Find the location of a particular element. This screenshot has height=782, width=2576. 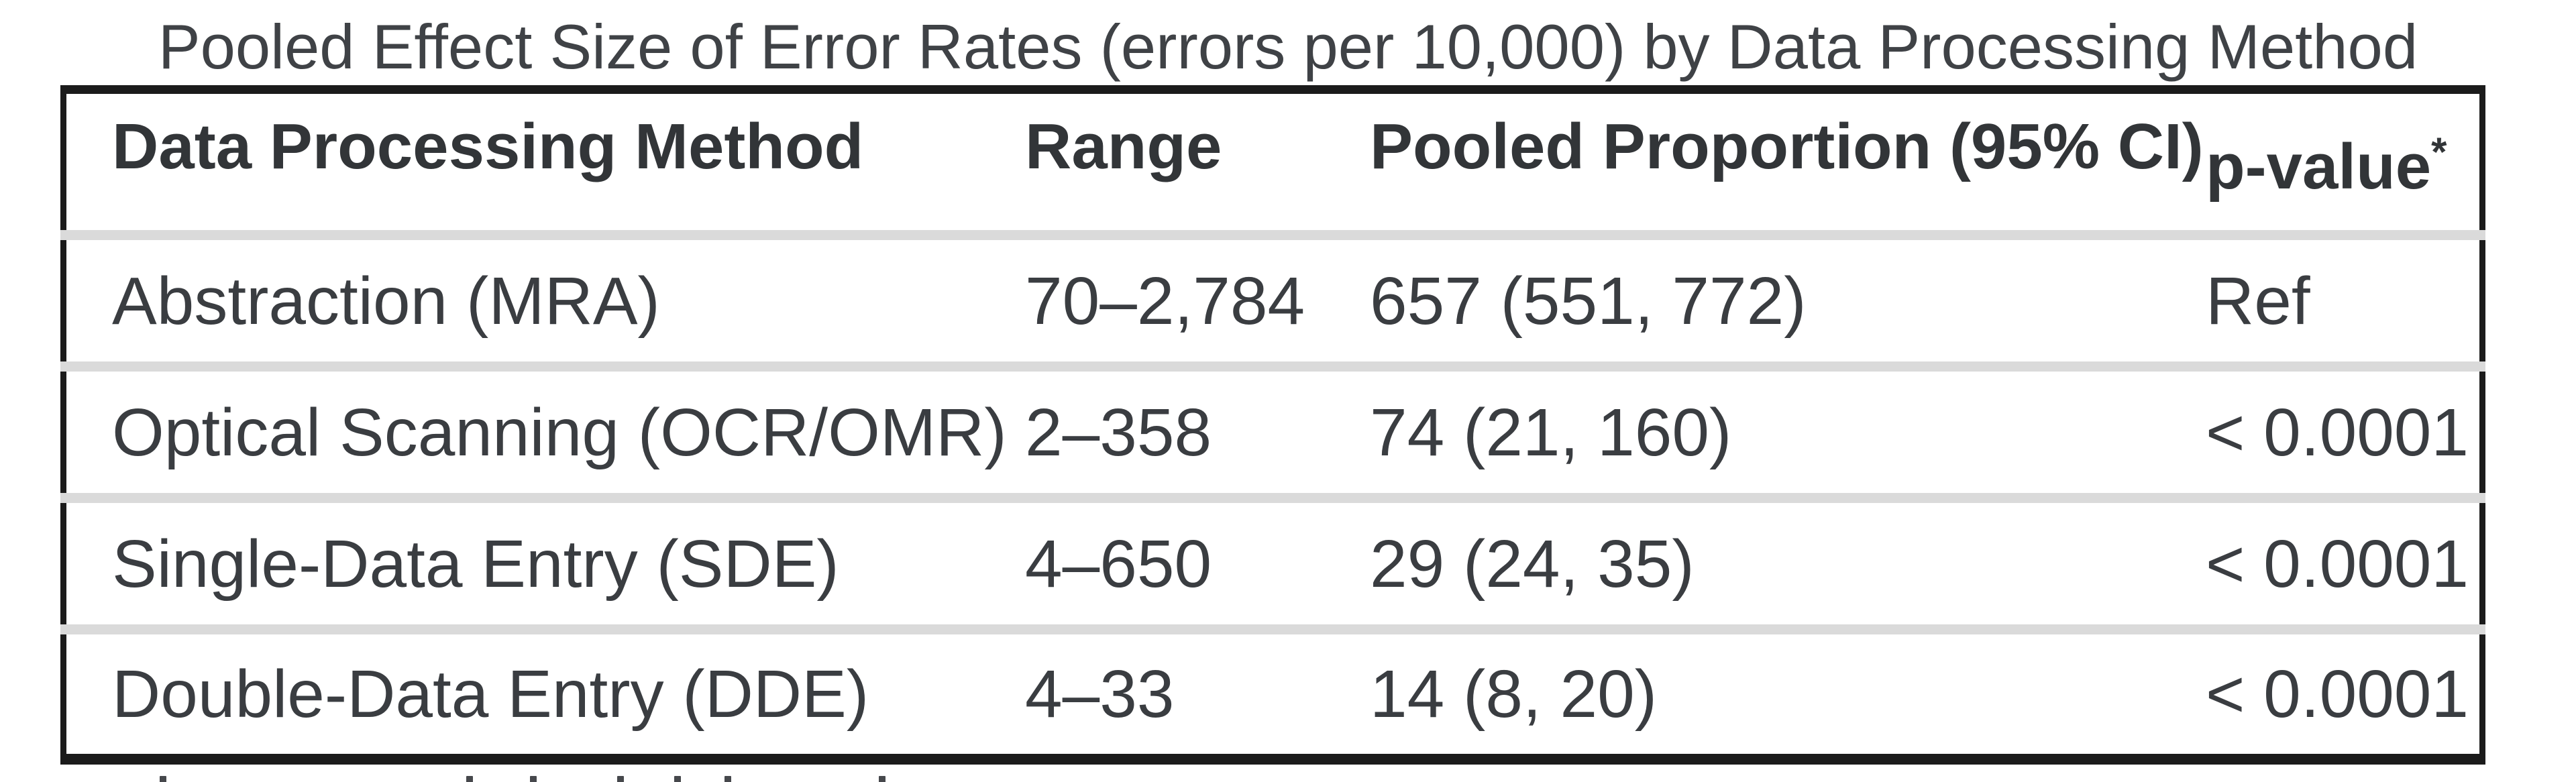

header-range: Range is located at coordinates (1197, 154).